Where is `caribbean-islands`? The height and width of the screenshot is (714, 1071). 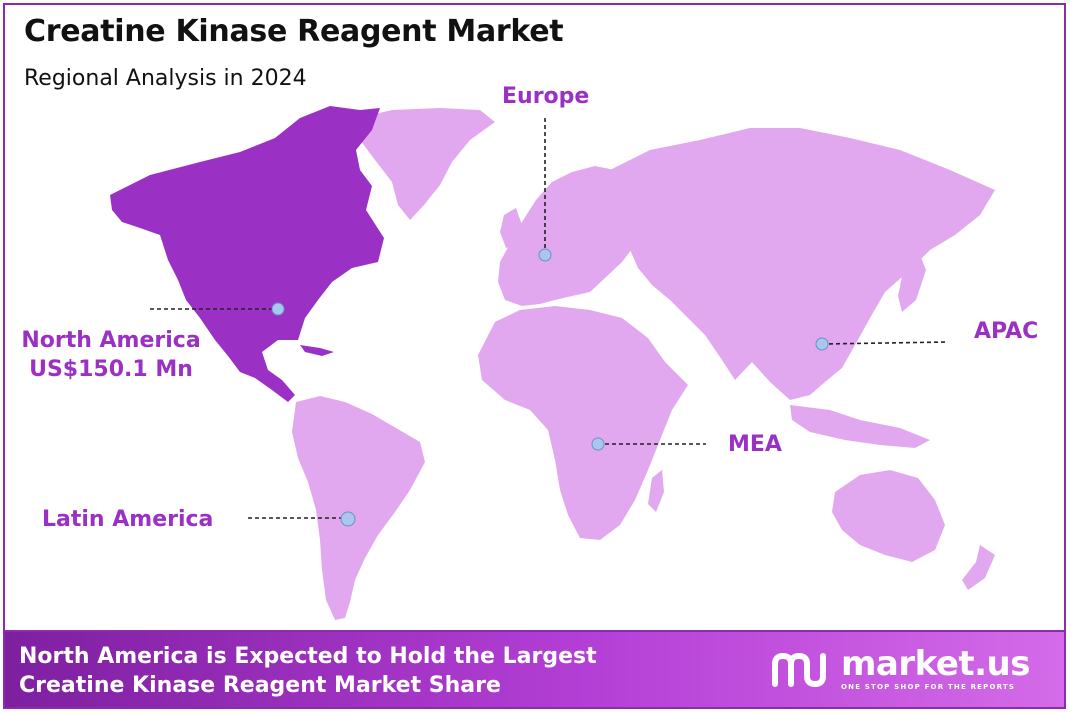 caribbean-islands is located at coordinates (317, 350).